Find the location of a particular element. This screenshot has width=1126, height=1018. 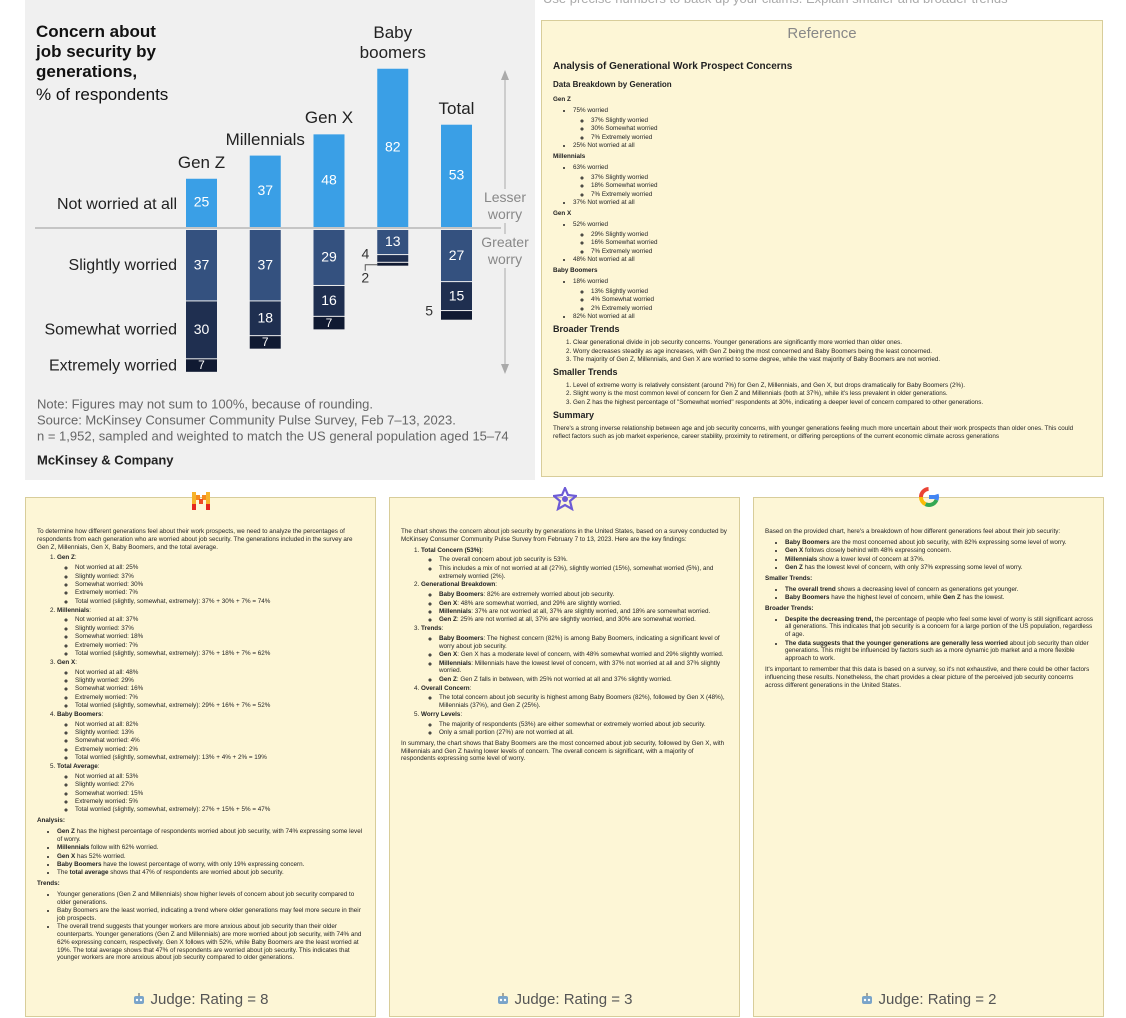

list-item: 2% Extremely worried is located at coordinates (841, 309).